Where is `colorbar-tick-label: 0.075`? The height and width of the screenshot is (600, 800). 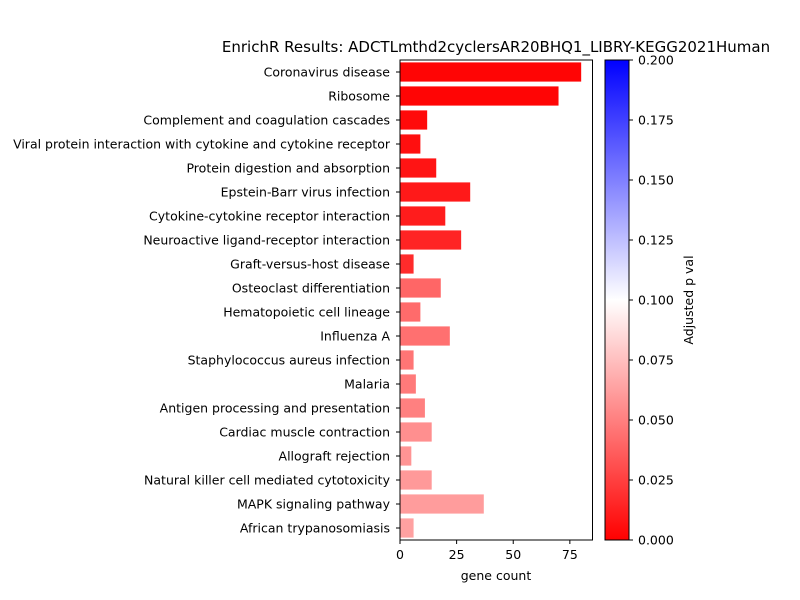
colorbar-tick-label: 0.075 is located at coordinates (656, 360).